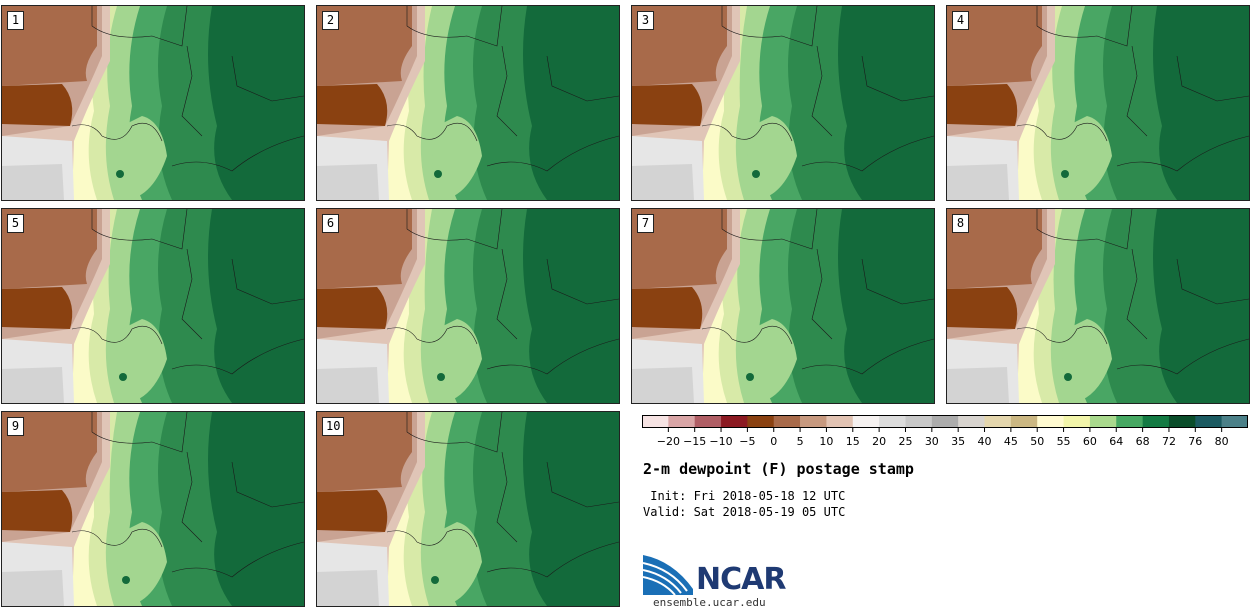 The height and width of the screenshot is (610, 1260). Describe the element at coordinates (744, 512) in the screenshot. I see `valid-time: Valid: Sat 2018-05-19 05 UTC` at that location.